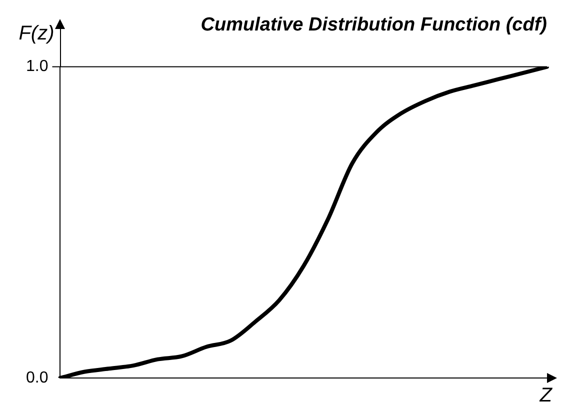  I want to click on x-axis-title: Z, so click(545, 395).